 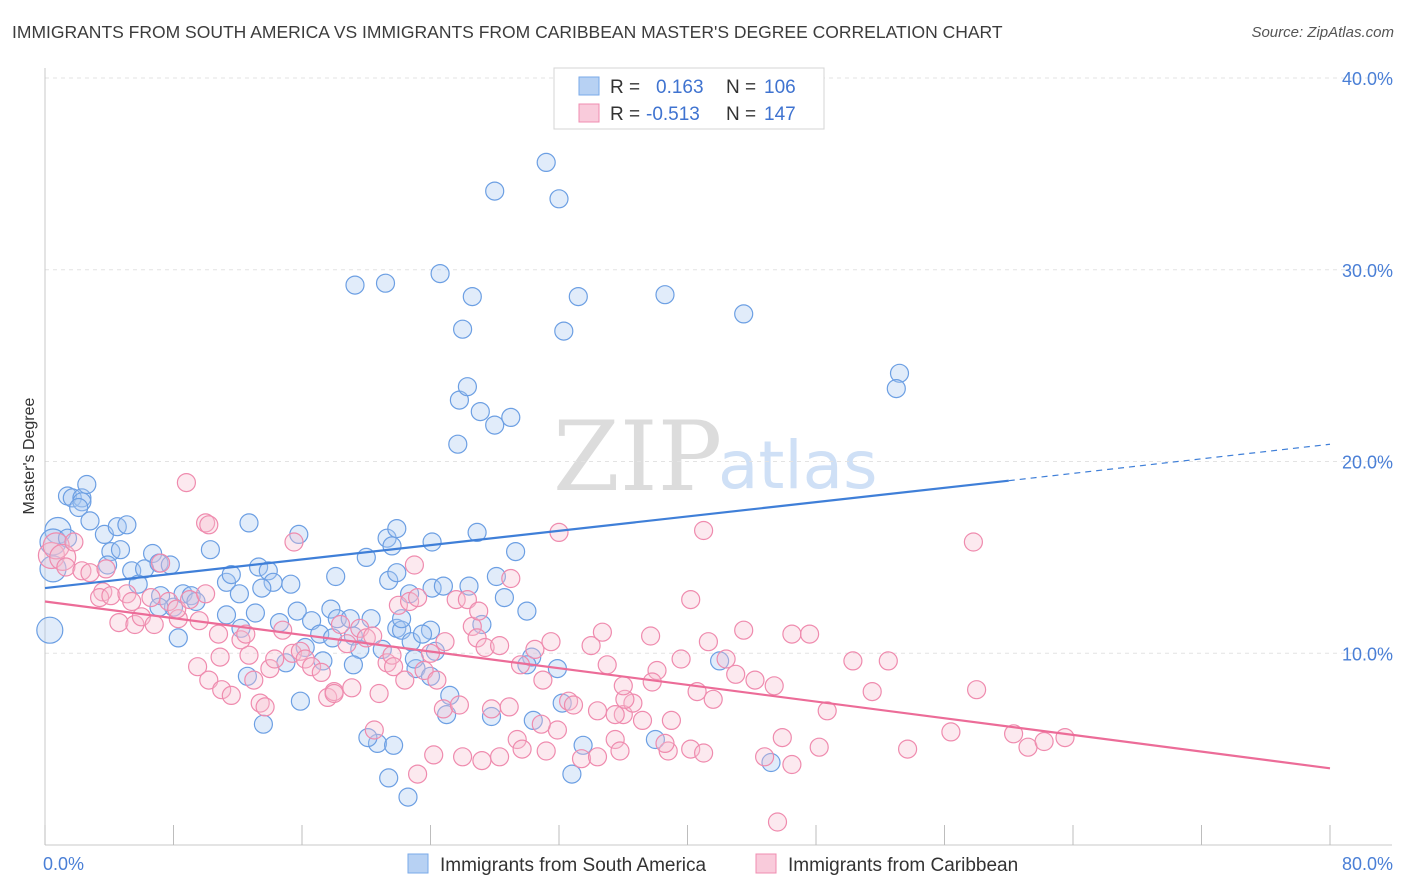 I want to click on legend-r-label-2: R =, so click(x=625, y=114).